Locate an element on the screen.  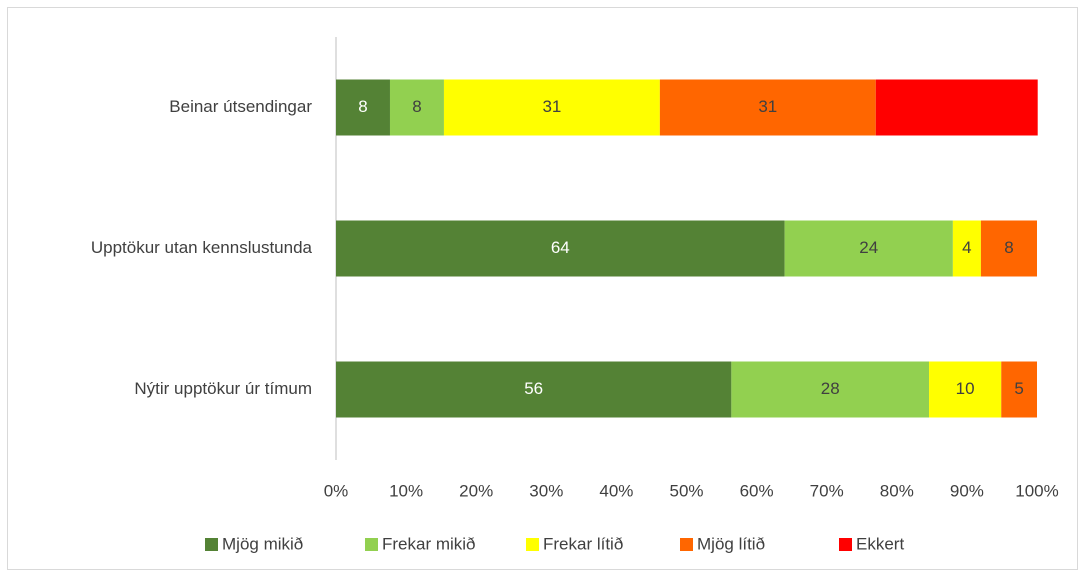
data-label: 28 is located at coordinates (830, 388).